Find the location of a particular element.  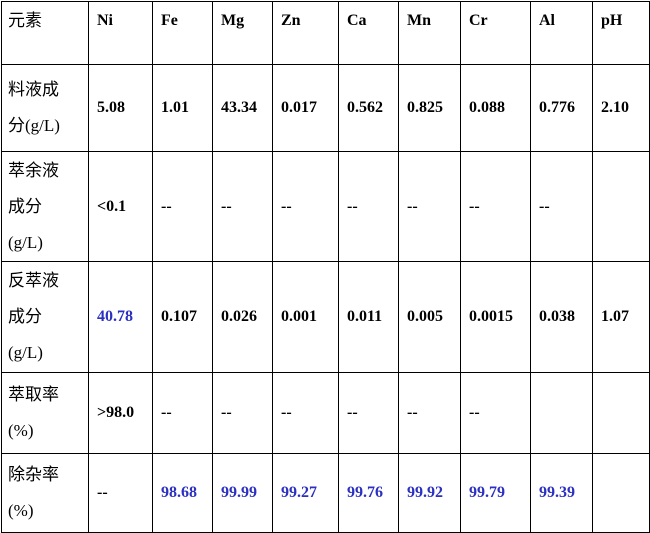

row-label: 萃余液 成分 (g/L) is located at coordinates (45, 206).